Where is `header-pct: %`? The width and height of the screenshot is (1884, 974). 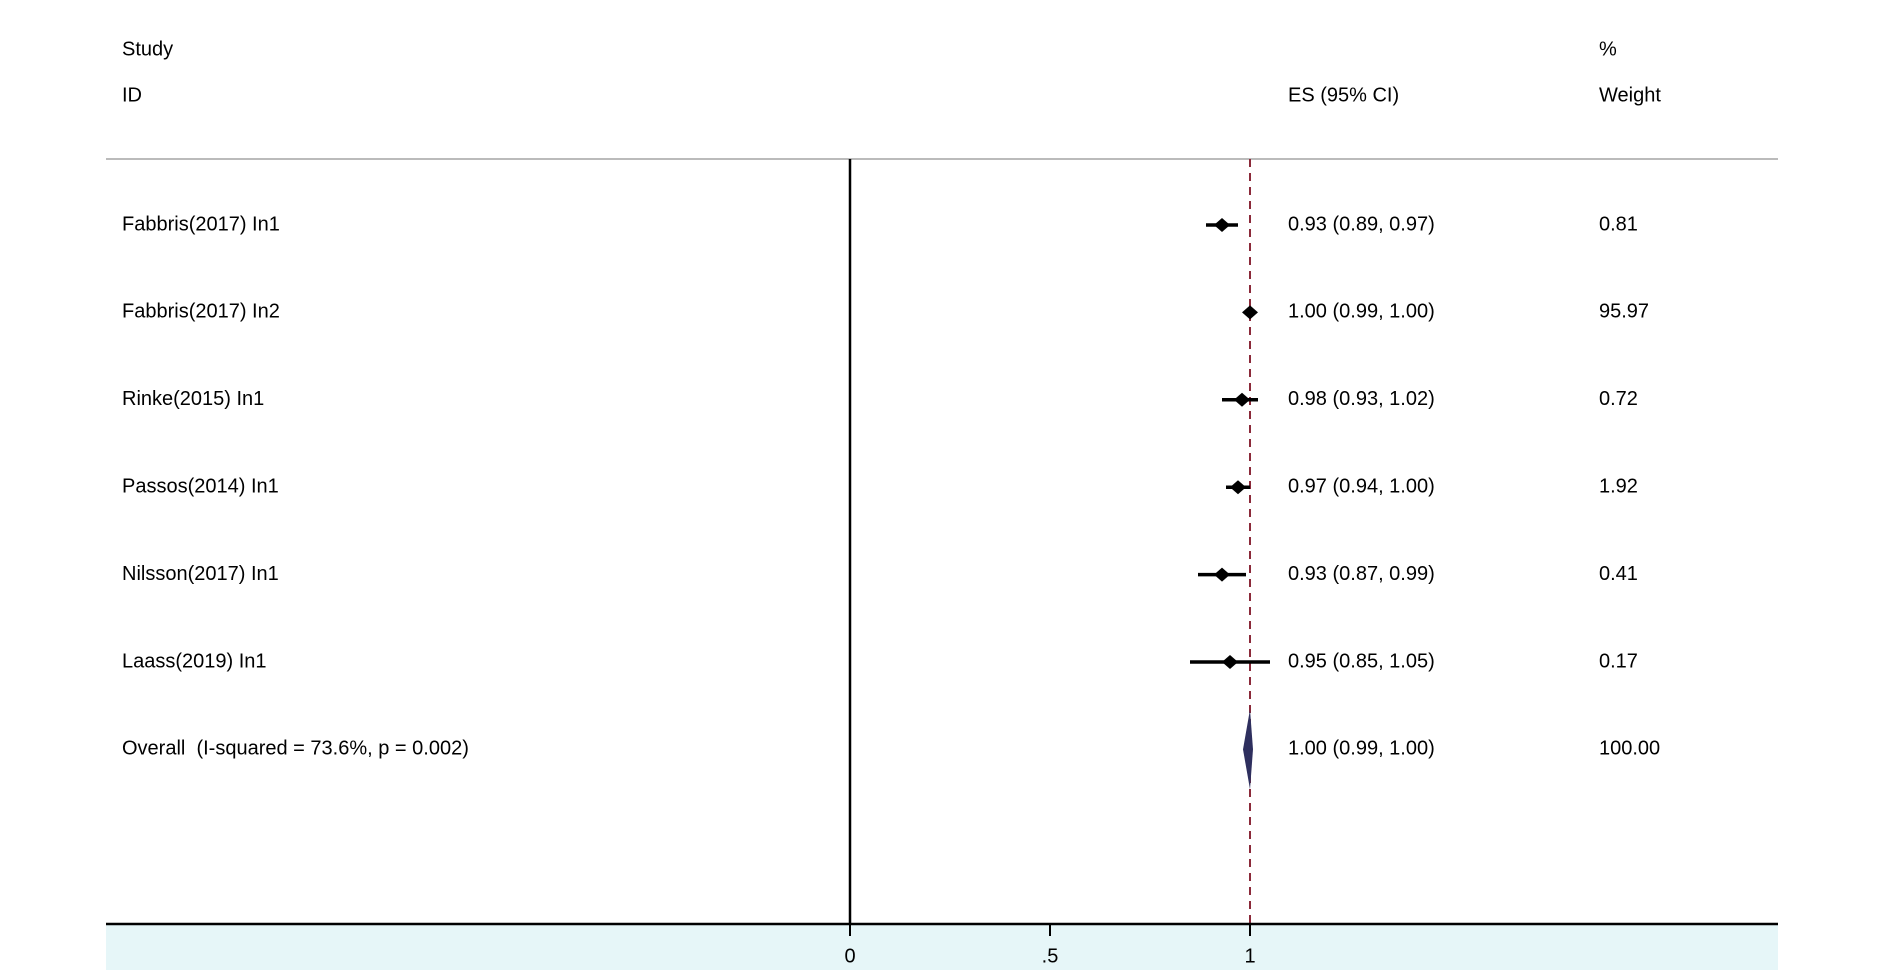 header-pct: % is located at coordinates (1608, 49).